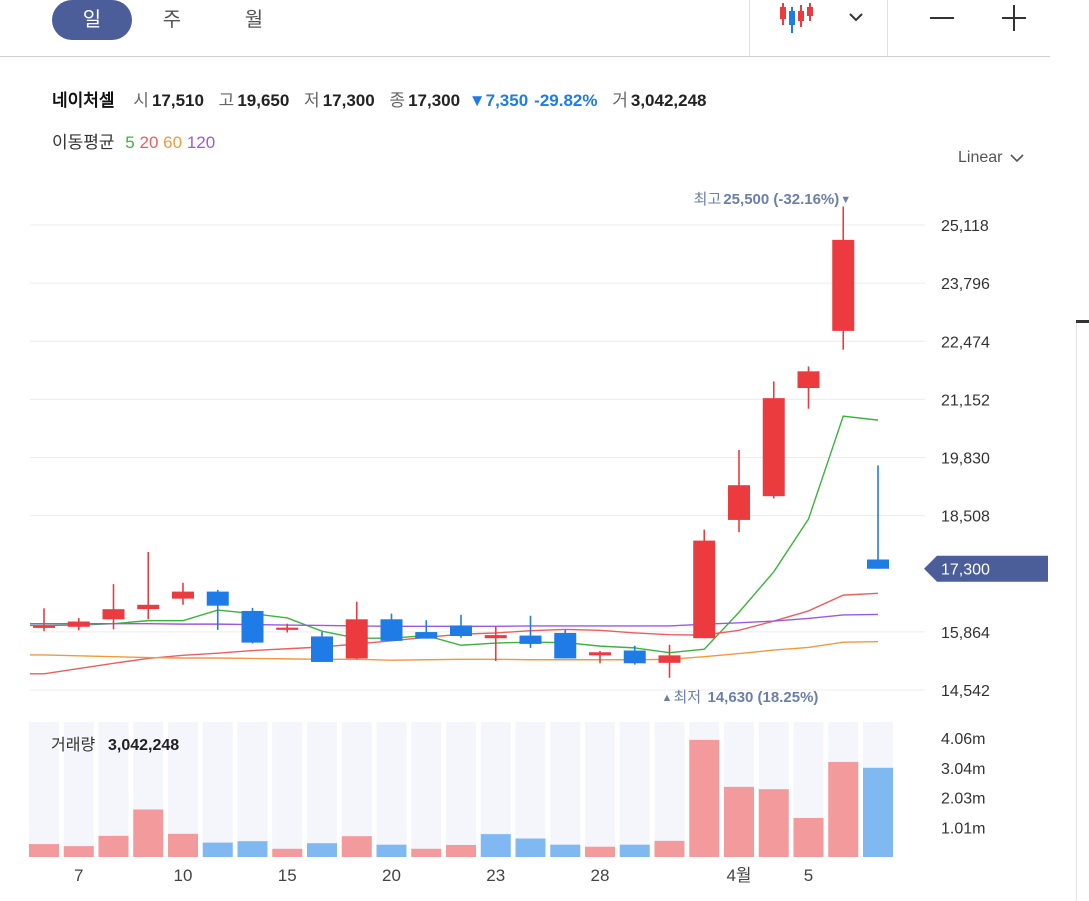 The height and width of the screenshot is (901, 1089). Describe the element at coordinates (397, 100) in the screenshot. I see `close-label: 종` at that location.